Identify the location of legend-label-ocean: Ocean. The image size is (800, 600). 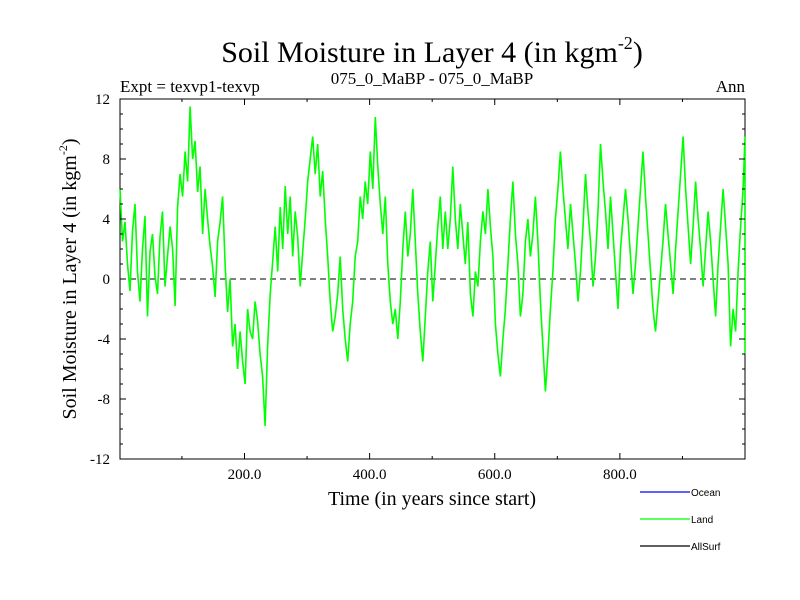
(705, 493).